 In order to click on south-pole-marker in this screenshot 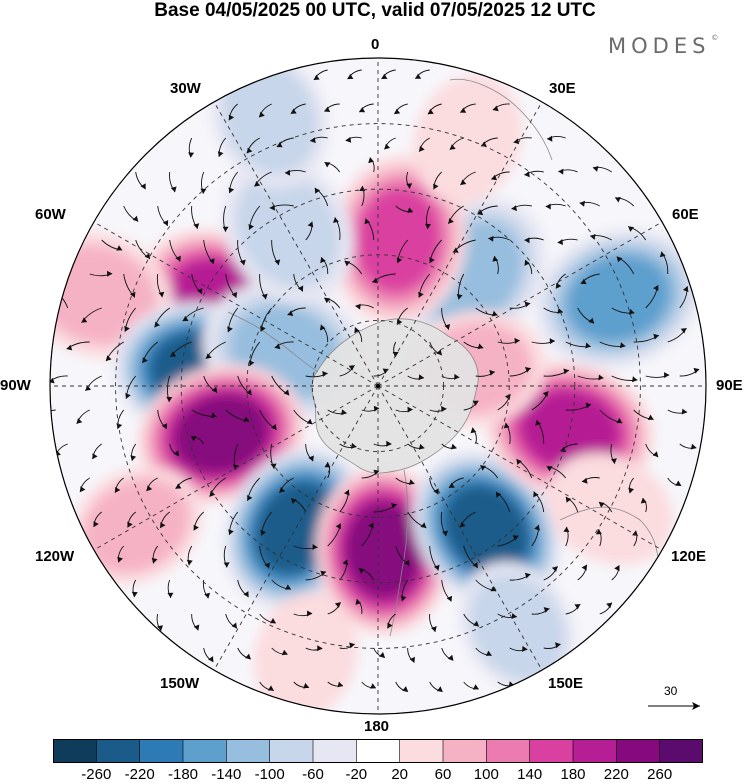, I will do `click(378, 386)`.